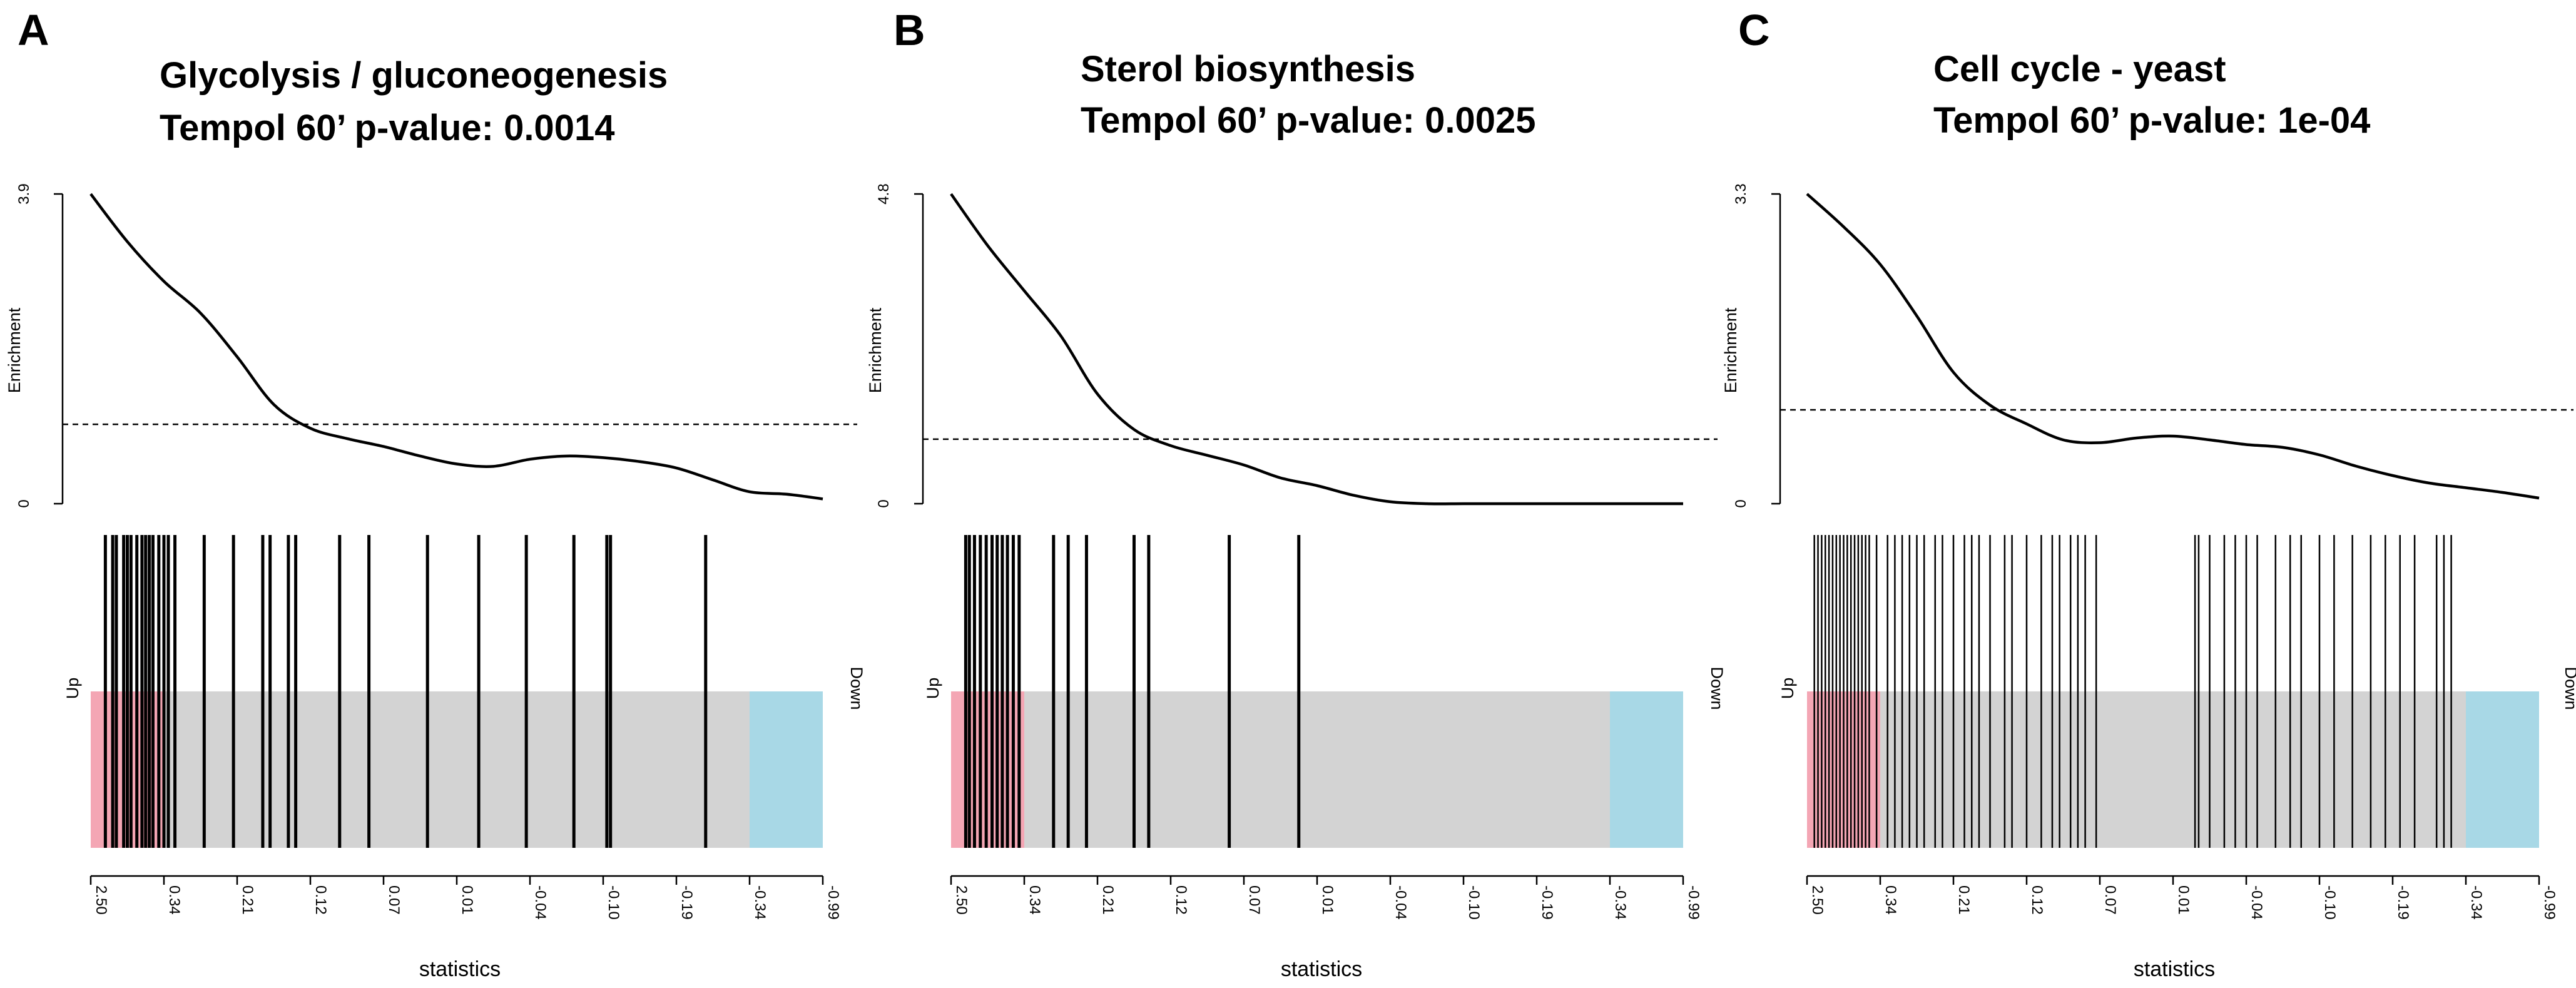 The height and width of the screenshot is (988, 2576). What do you see at coordinates (2079, 69) in the screenshot?
I see `chart-title-c: Cell cycle - yeast` at bounding box center [2079, 69].